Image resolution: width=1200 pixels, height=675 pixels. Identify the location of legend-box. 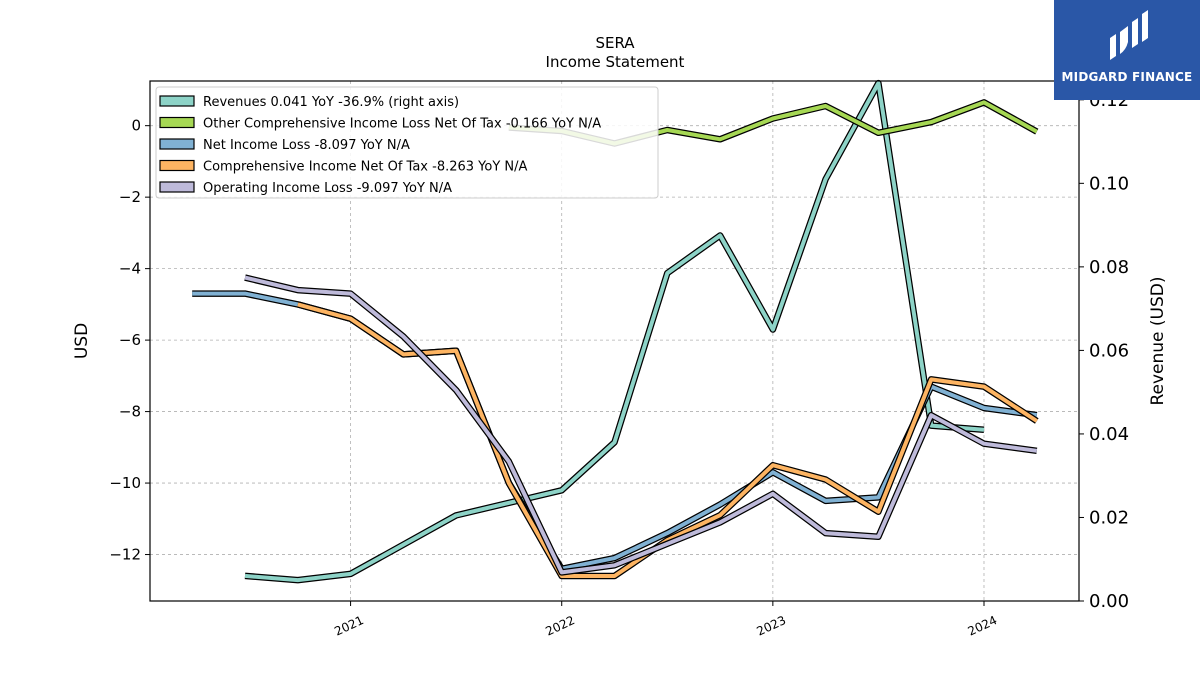
(407, 142).